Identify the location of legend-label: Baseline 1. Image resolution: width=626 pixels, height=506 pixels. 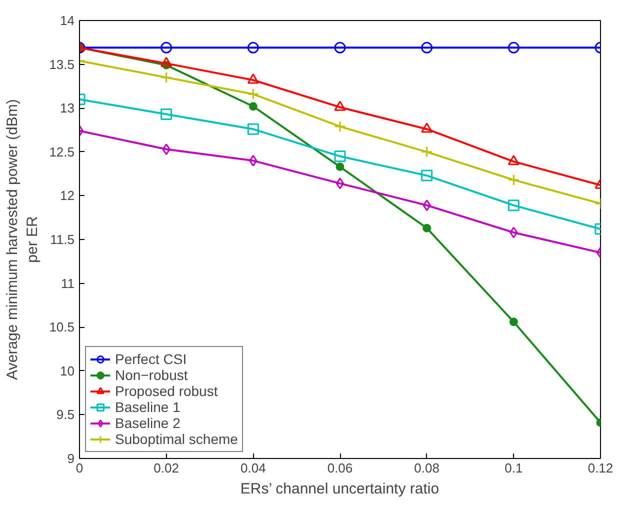
(147, 407).